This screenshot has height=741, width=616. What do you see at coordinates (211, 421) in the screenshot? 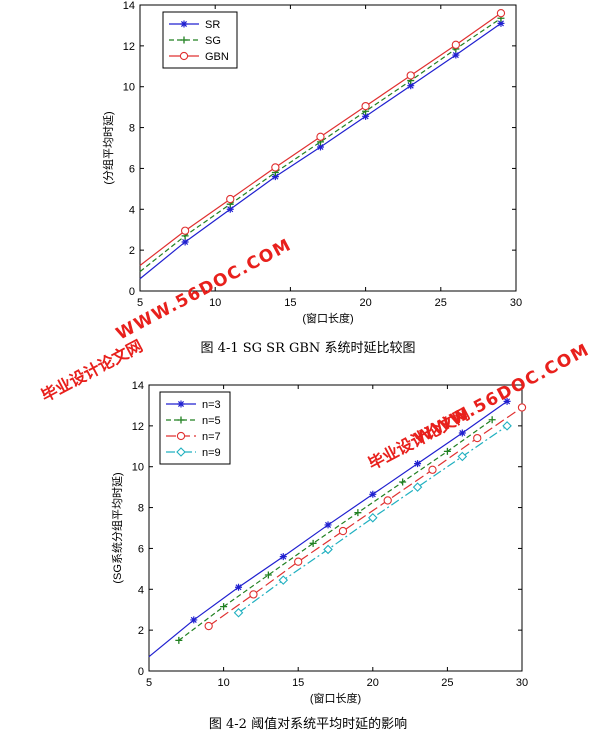
I see `chart-2-legend-label: n=5` at bounding box center [211, 421].